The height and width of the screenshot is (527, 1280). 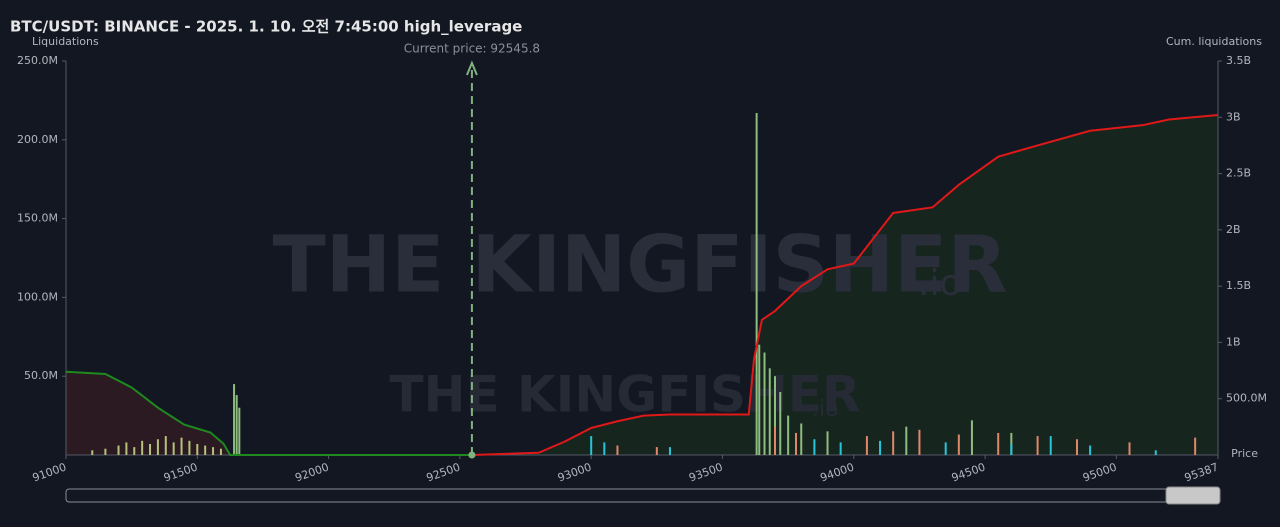 I want to click on y2-tick-label: 3B, so click(x=1233, y=116).